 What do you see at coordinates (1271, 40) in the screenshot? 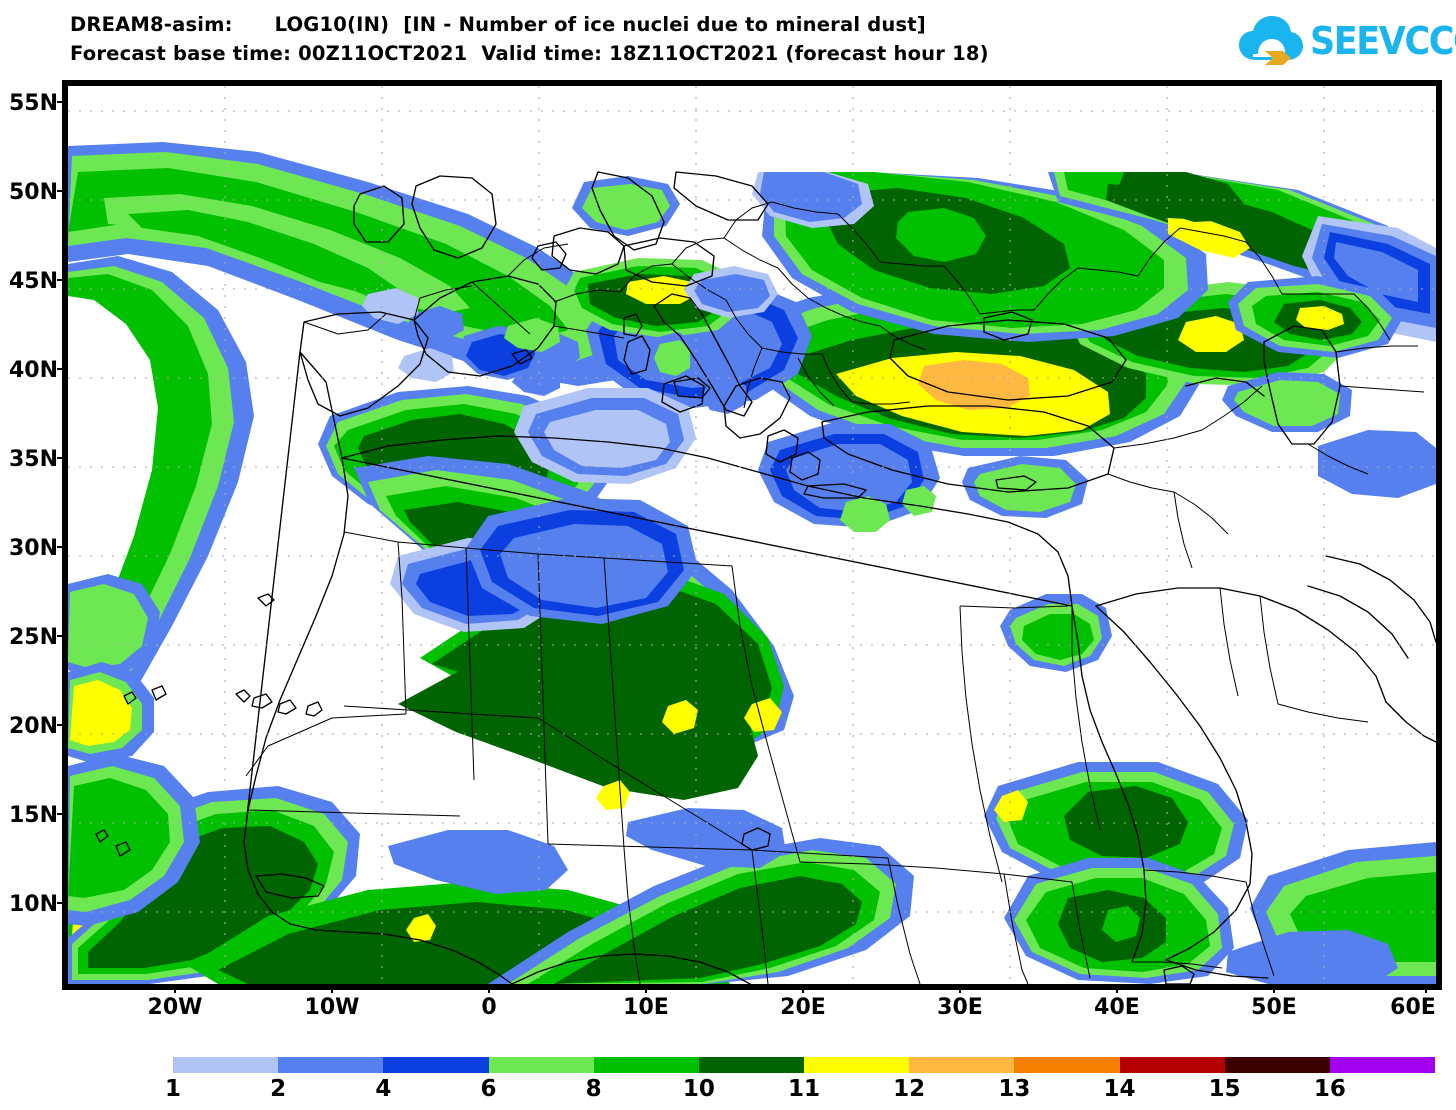
I see `cloud-icon` at bounding box center [1271, 40].